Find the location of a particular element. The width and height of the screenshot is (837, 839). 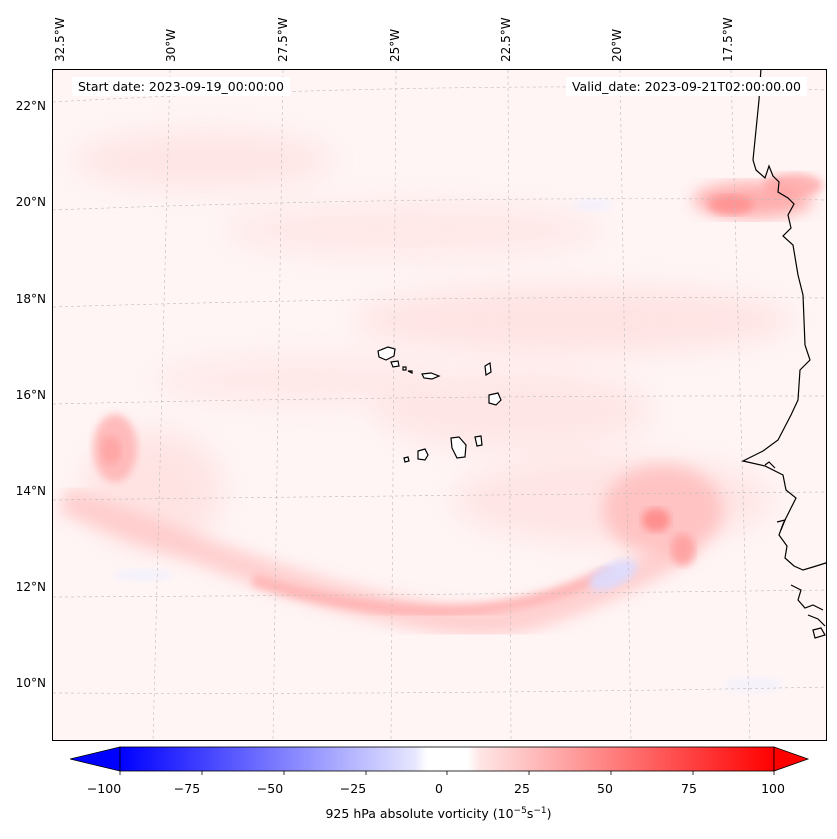

lat-label-18n: 18°N is located at coordinates (30, 299).